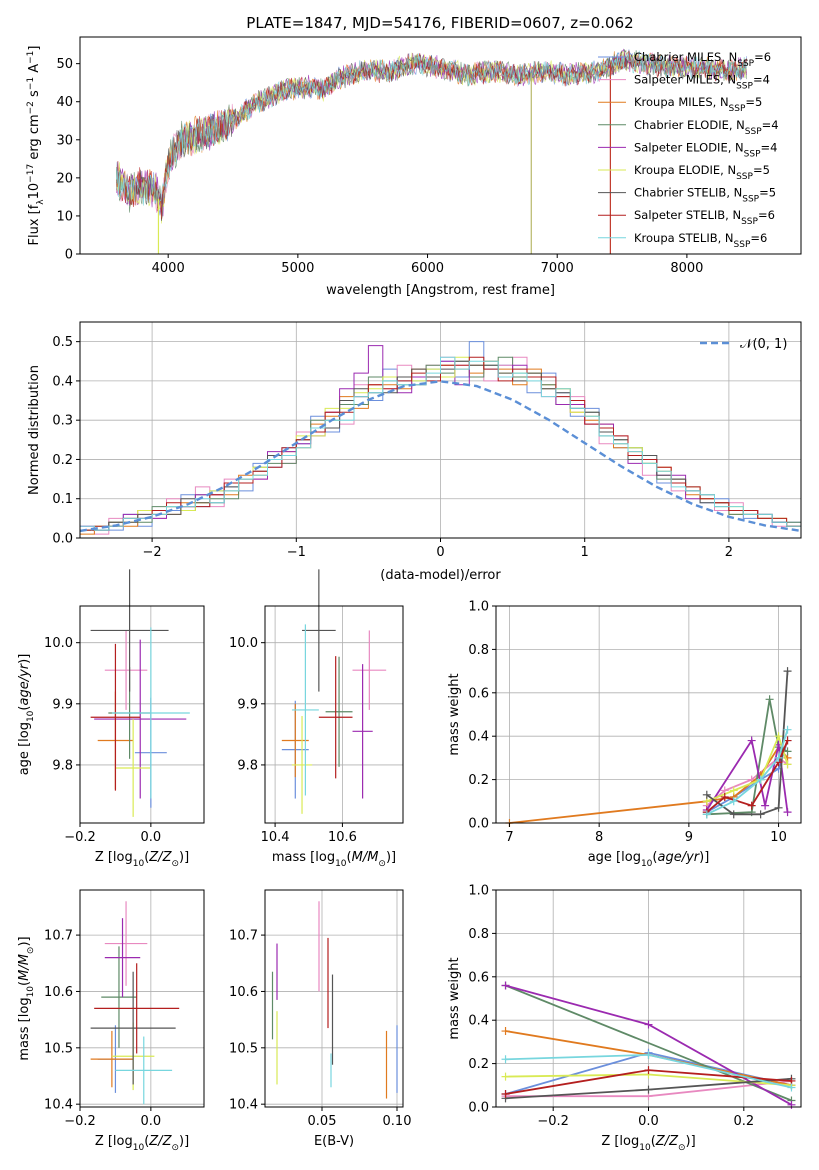 This screenshot has width=819, height=1170. I want to click on legend-entry: 𝒩(0, 1), so click(763, 344).